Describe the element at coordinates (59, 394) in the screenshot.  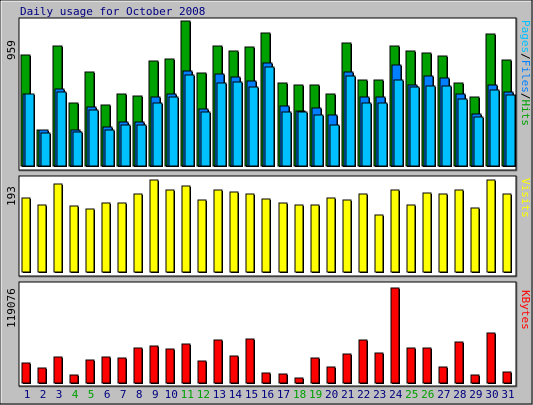
I see `day-label: 3` at that location.